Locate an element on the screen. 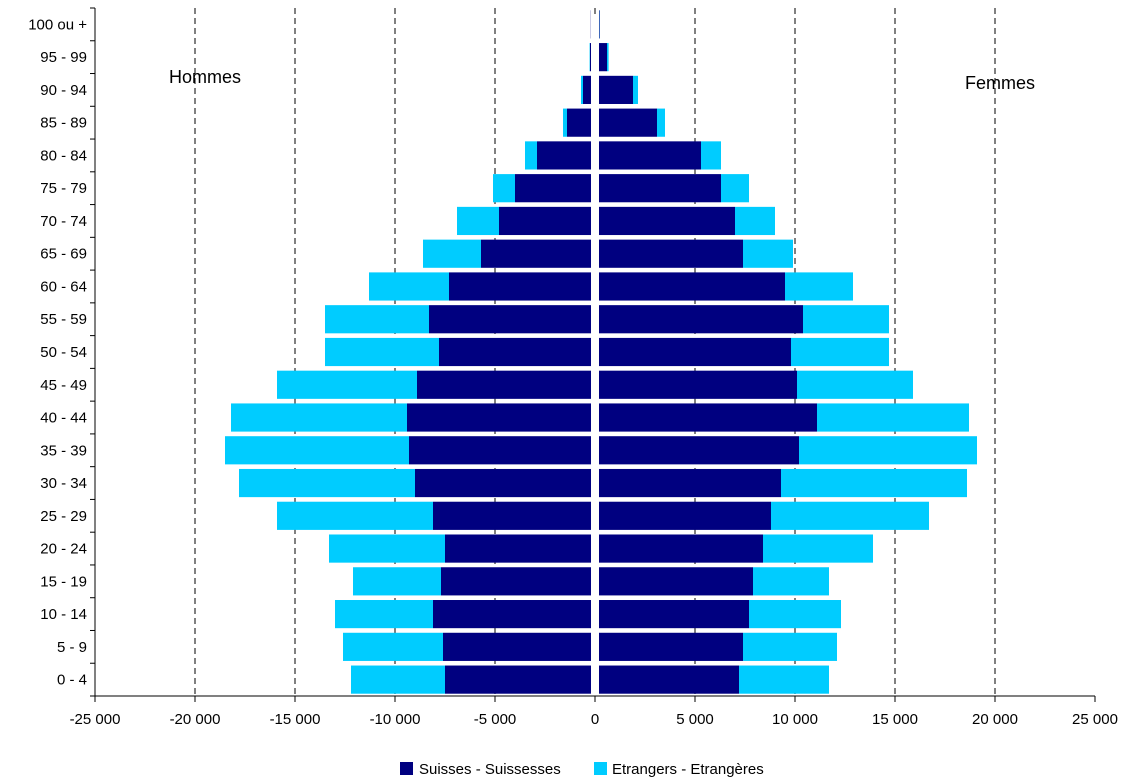  x-tick-label: 10 000 is located at coordinates (795, 719).